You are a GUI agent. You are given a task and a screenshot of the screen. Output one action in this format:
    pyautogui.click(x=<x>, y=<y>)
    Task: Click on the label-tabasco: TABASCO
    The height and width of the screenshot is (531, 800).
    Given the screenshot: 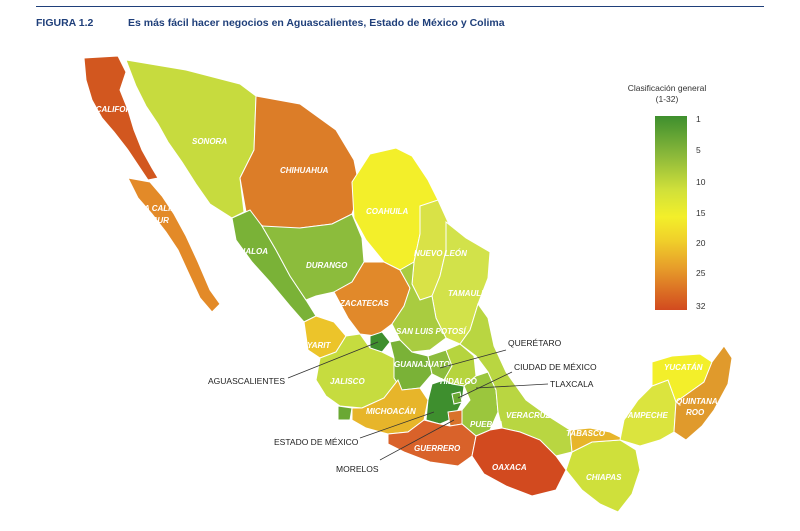 What is the action you would take?
    pyautogui.click(x=586, y=433)
    